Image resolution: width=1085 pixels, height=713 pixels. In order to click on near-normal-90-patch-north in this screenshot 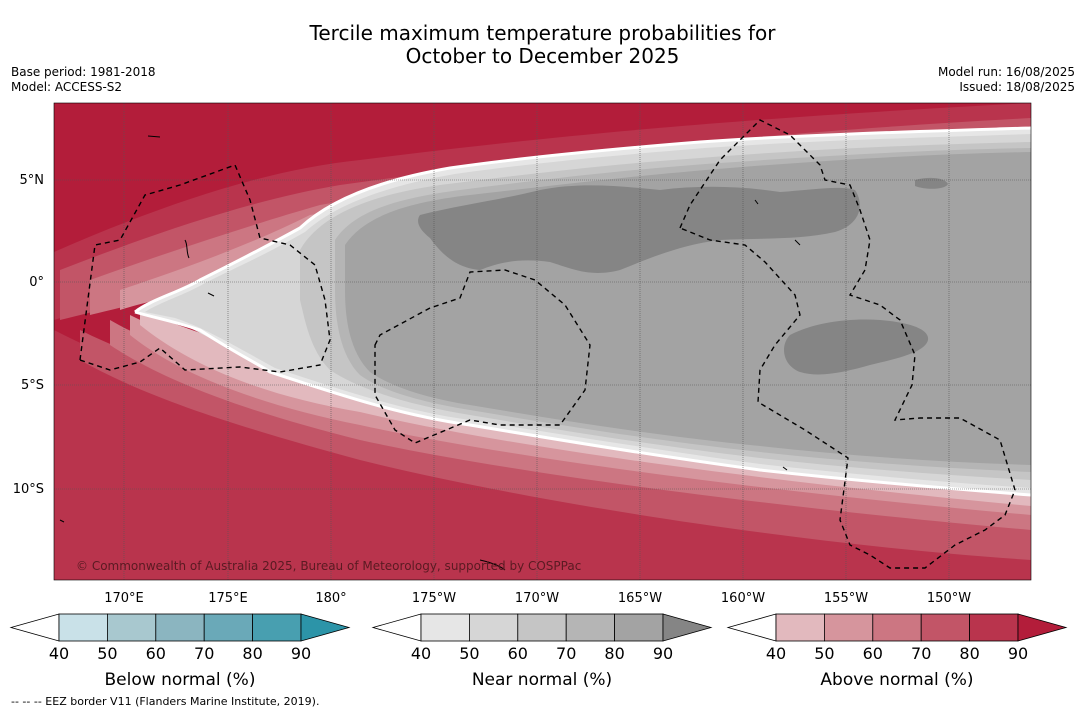, I will do `click(639, 229)`.